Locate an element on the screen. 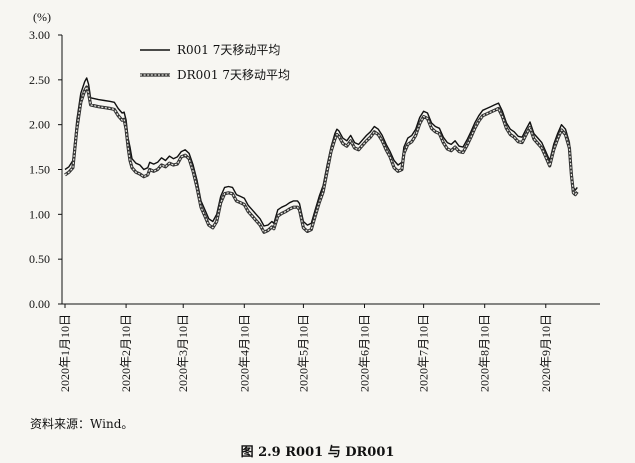 Image resolution: width=635 pixels, height=463 pixels. y-tick-label: 3.00 is located at coordinates (39, 35).